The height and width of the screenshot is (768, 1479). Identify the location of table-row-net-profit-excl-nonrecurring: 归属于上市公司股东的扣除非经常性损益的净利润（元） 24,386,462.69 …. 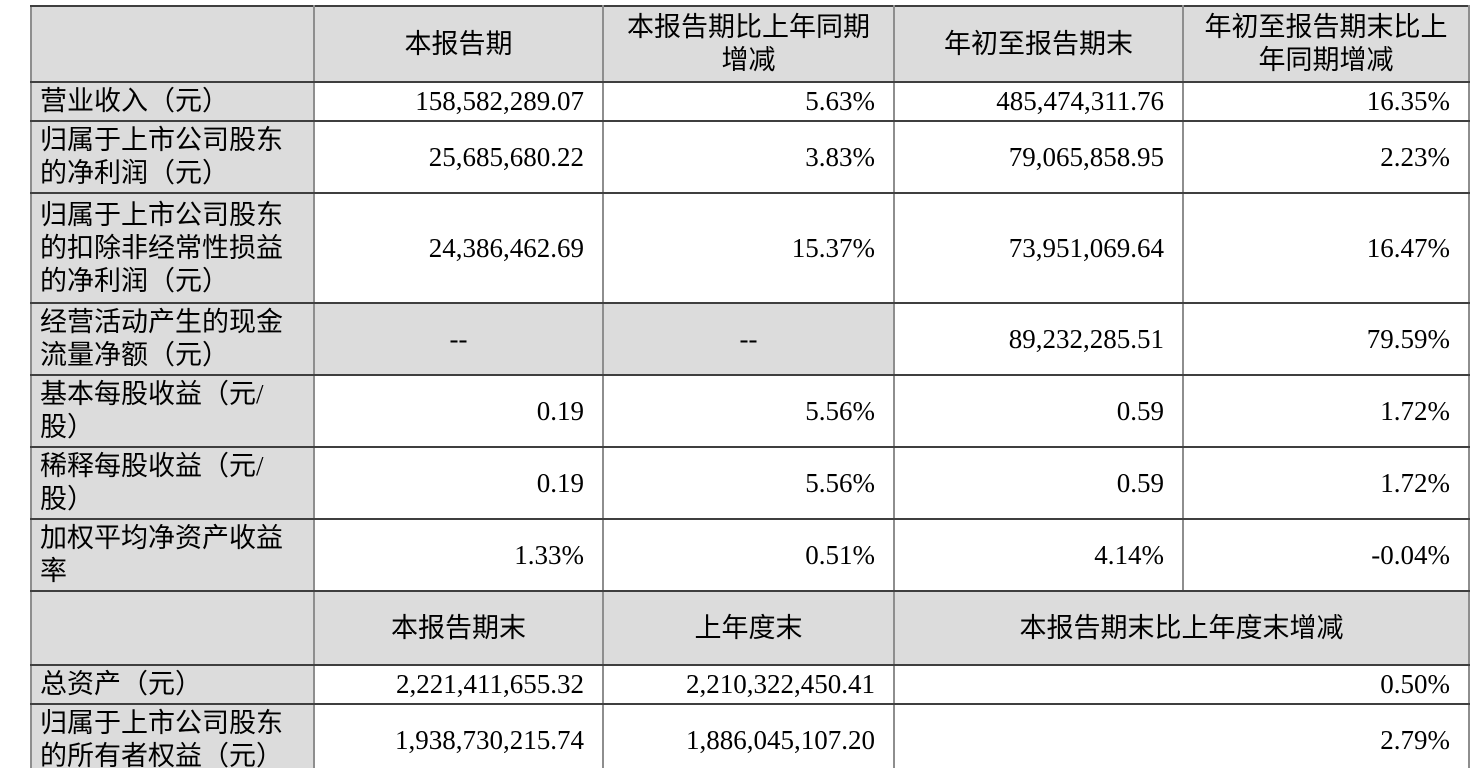
(750, 248).